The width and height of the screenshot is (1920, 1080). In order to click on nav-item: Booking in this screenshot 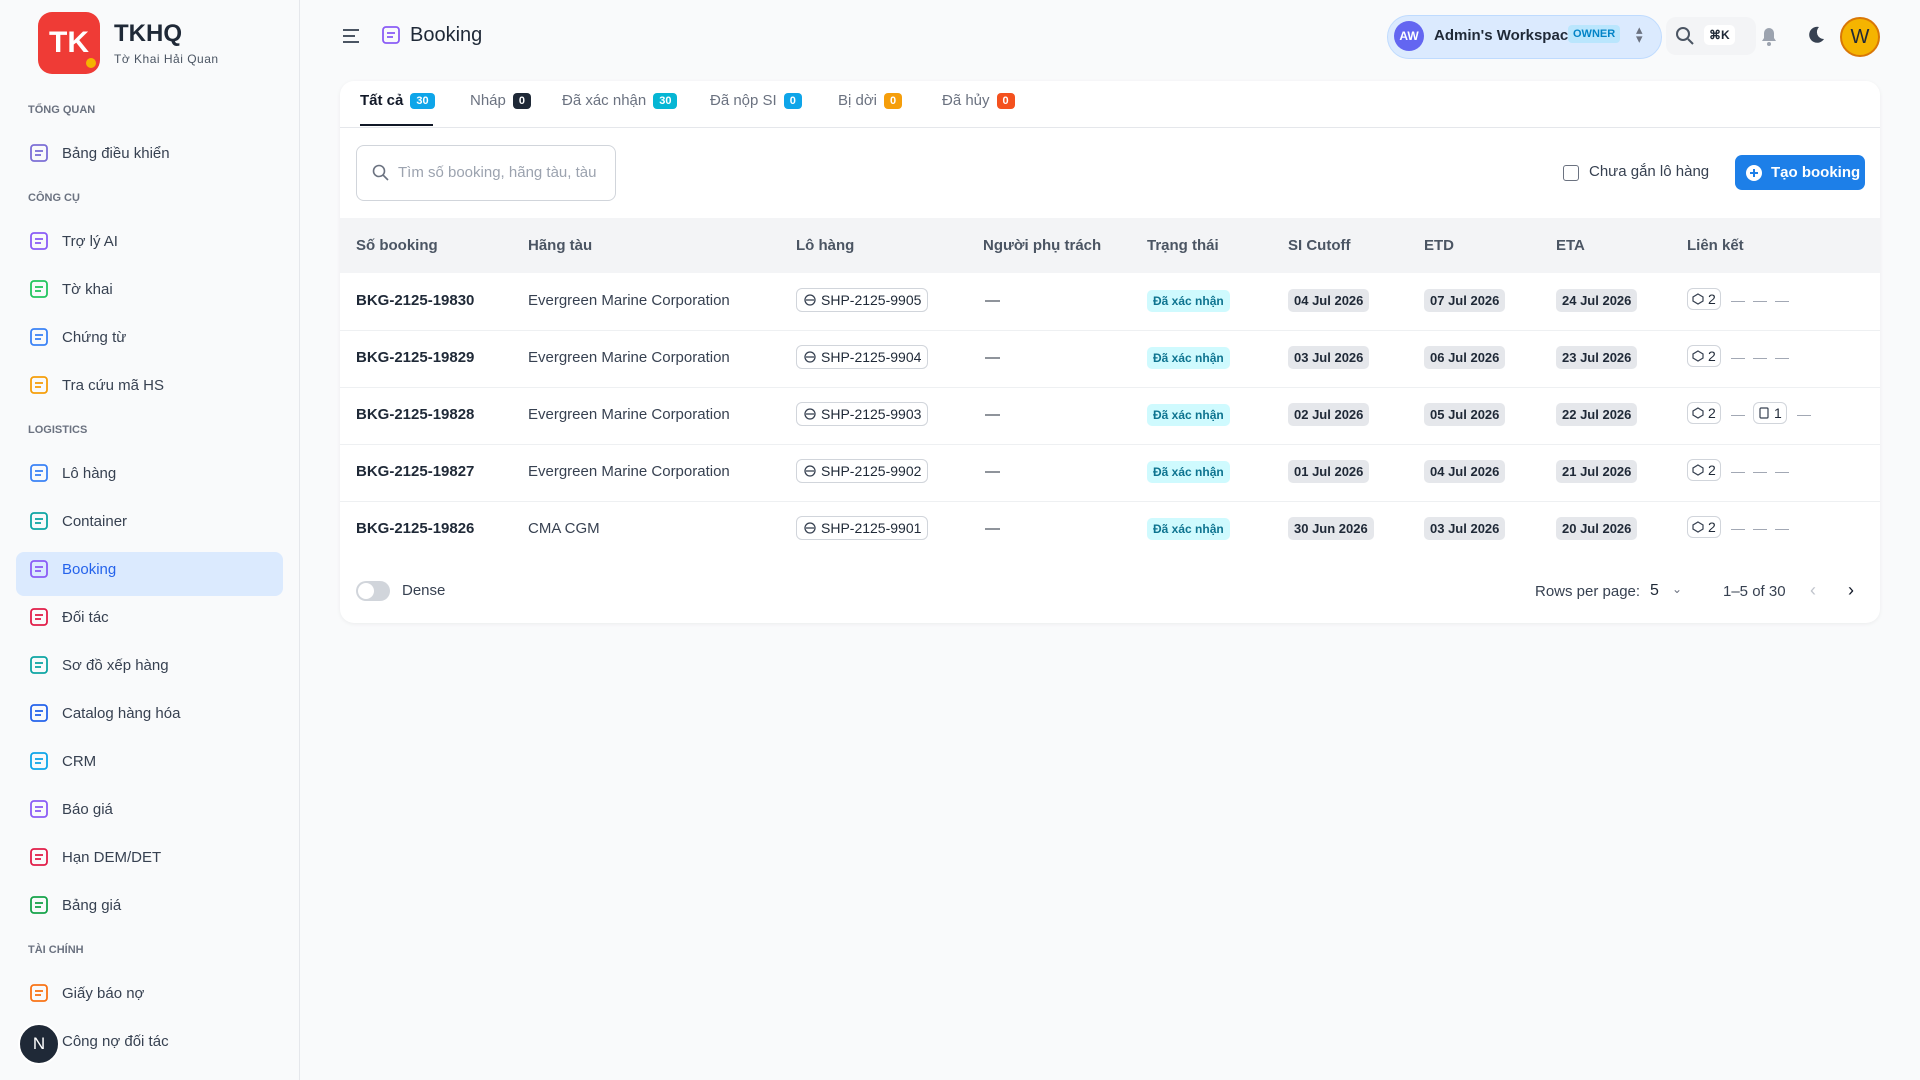, I will do `click(72, 569)`.